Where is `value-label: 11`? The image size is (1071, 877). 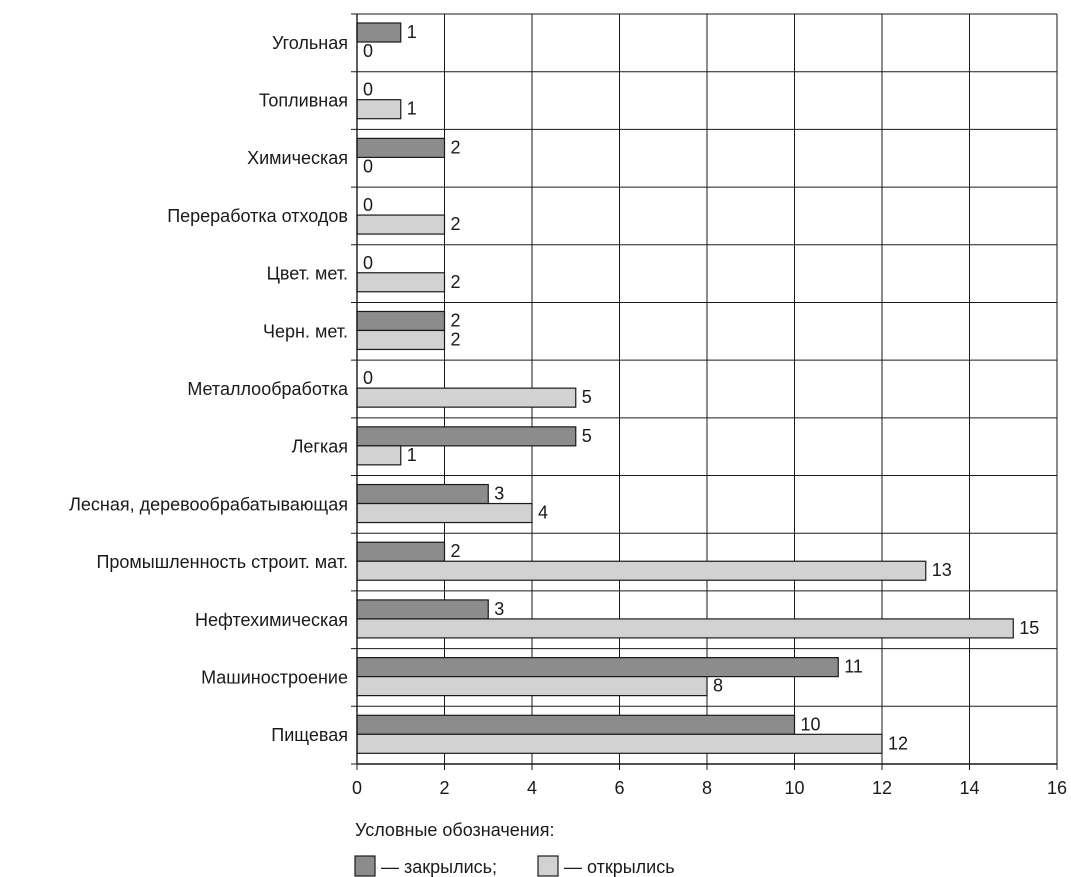 value-label: 11 is located at coordinates (853, 667).